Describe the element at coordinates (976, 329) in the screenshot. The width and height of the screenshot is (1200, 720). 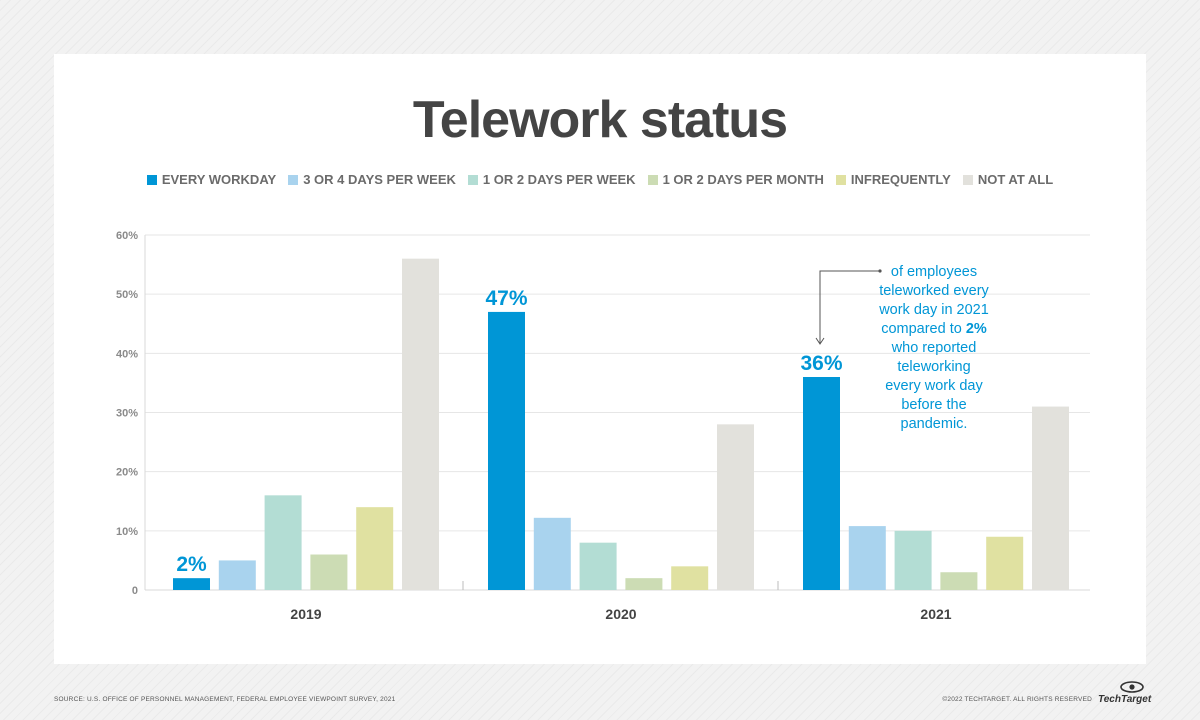
I see `annotation-segment: 2%` at that location.